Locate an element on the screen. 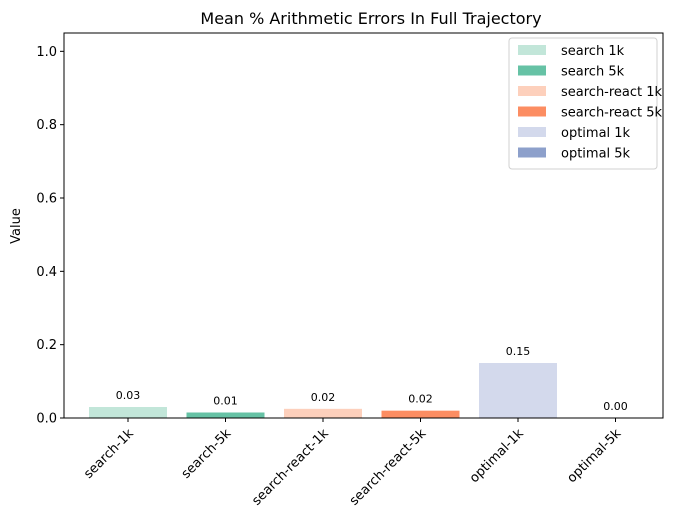 The height and width of the screenshot is (523, 691). data-label-optimal-5k: 0.00 is located at coordinates (615, 406).